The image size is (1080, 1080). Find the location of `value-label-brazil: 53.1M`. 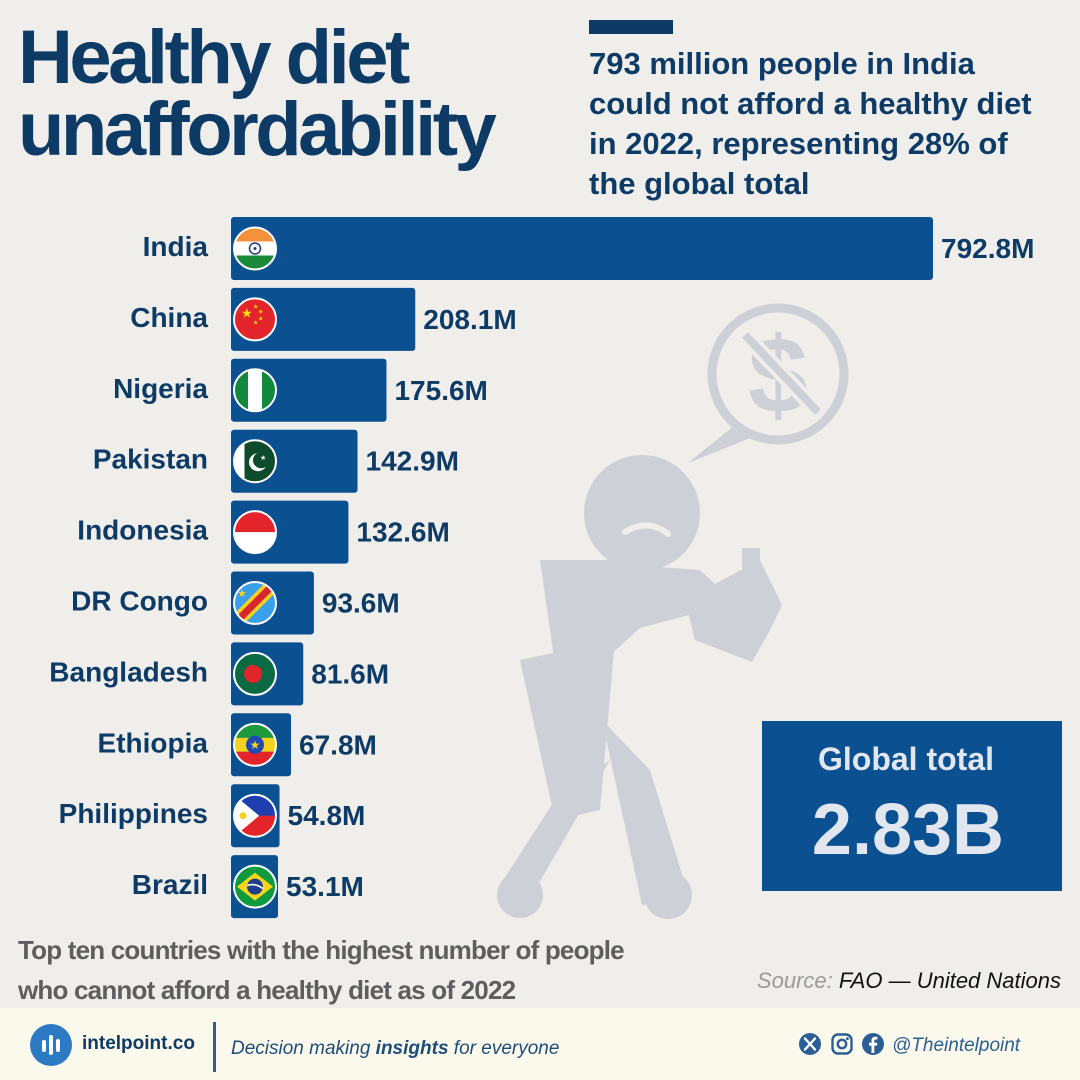

value-label-brazil: 53.1M is located at coordinates (325, 886).